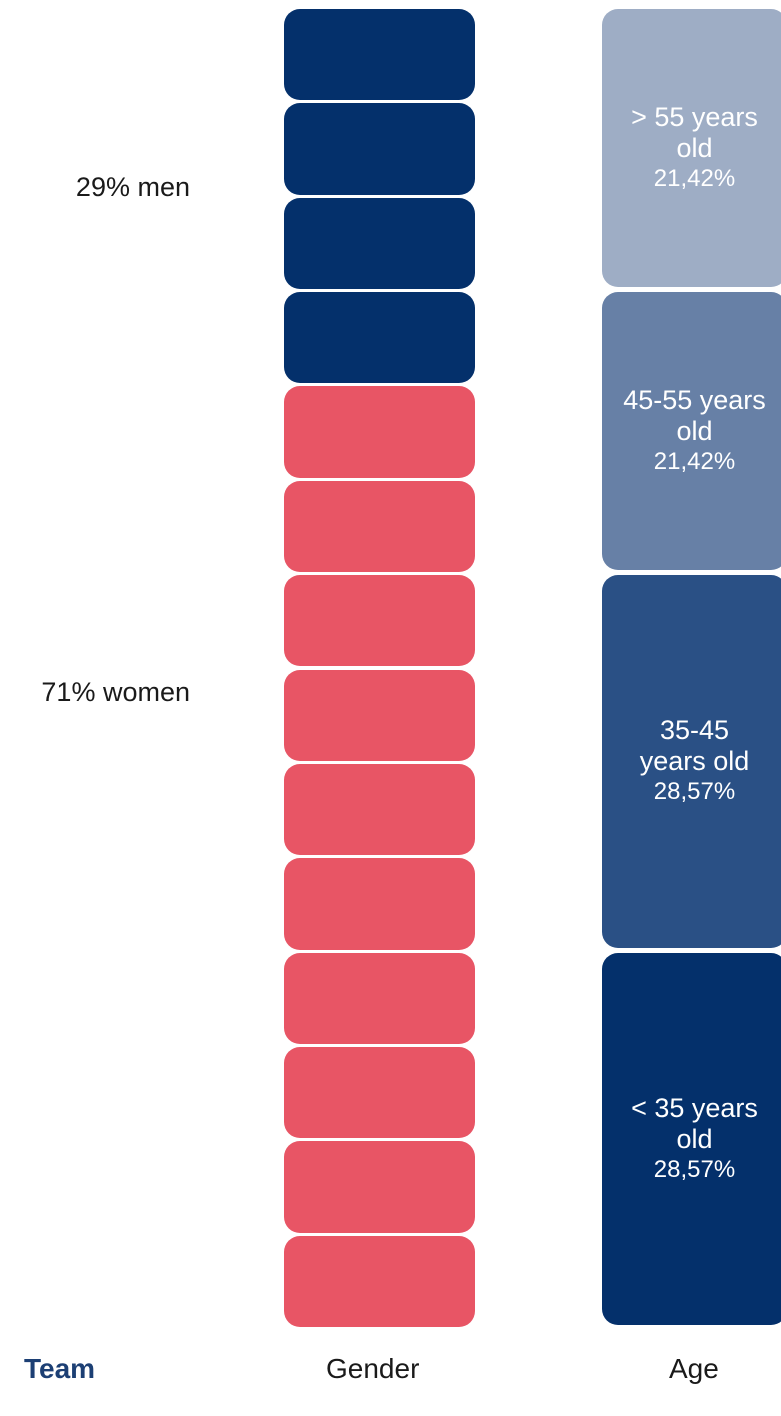  I want to click on team-label: Team, so click(60, 1368).